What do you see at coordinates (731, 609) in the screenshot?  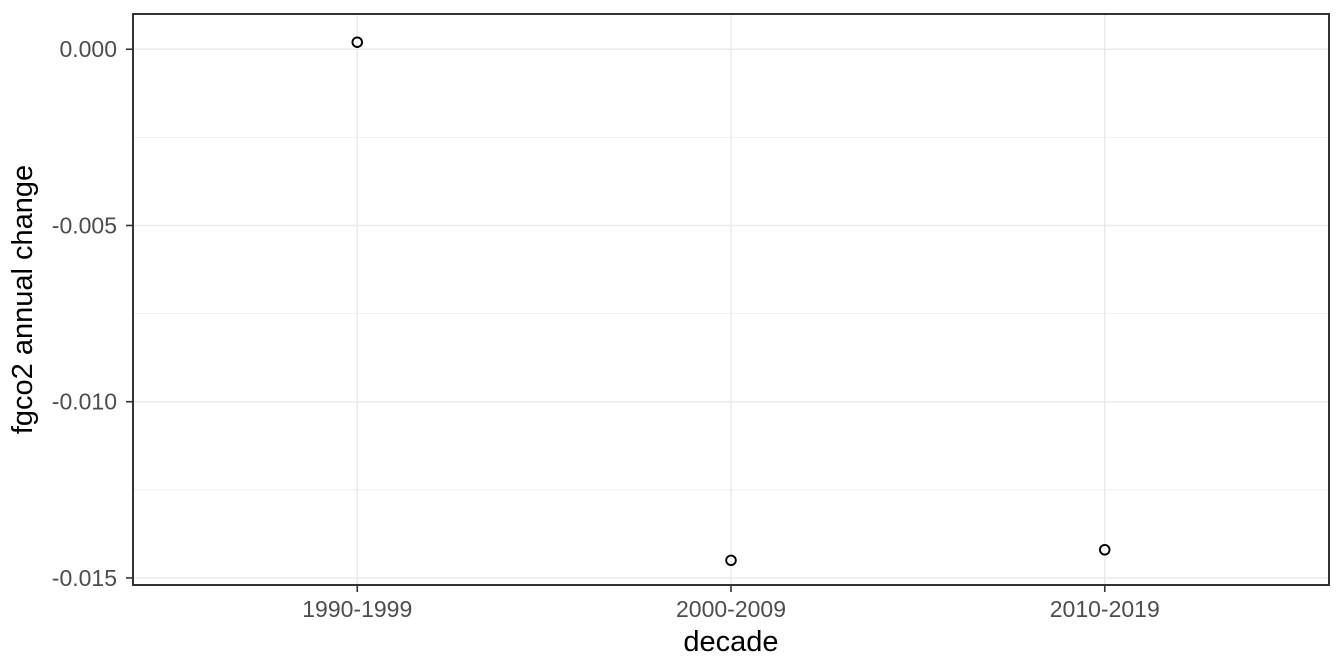 I see `x-tick-label: 2000-2009` at bounding box center [731, 609].